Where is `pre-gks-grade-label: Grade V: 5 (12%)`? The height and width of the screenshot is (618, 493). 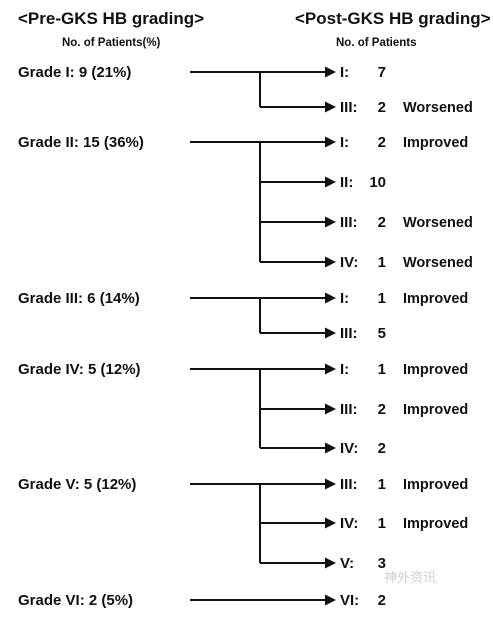 pre-gks-grade-label: Grade V: 5 (12%) is located at coordinates (77, 484).